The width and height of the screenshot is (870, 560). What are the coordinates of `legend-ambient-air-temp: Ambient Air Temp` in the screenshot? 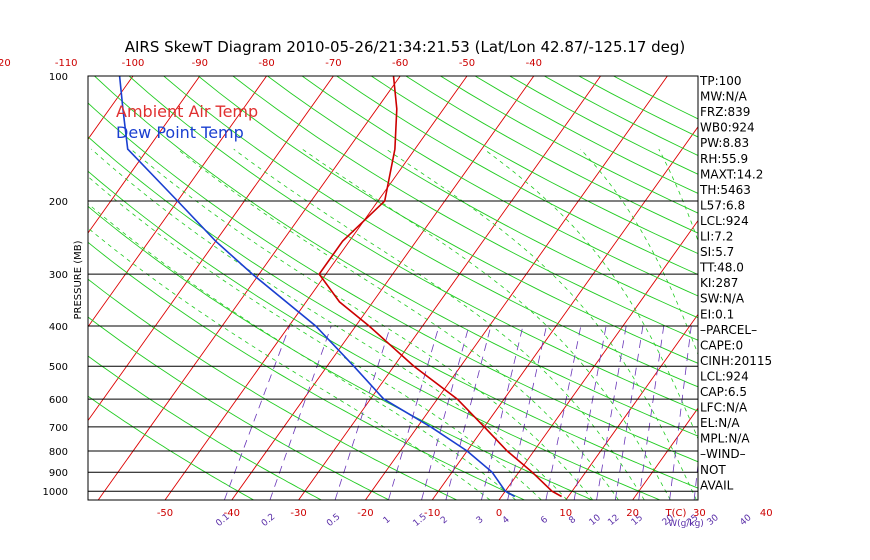 It's located at (187, 111).